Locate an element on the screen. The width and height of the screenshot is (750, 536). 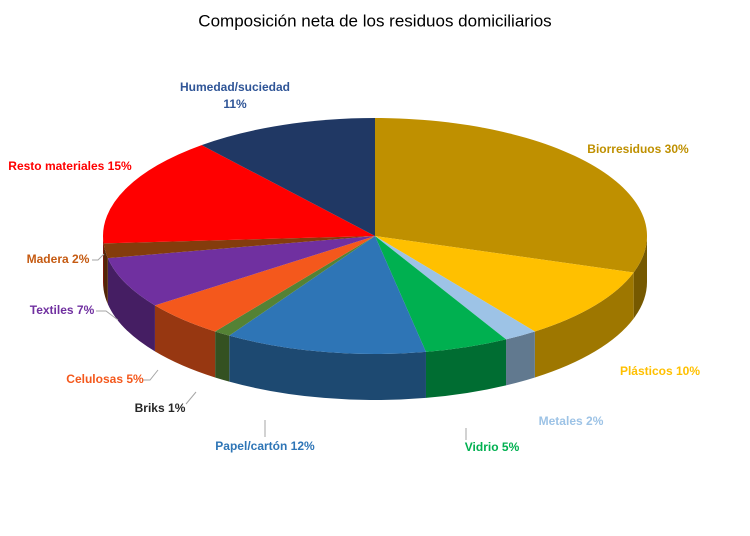
data-label-value: 12% is located at coordinates (303, 446).